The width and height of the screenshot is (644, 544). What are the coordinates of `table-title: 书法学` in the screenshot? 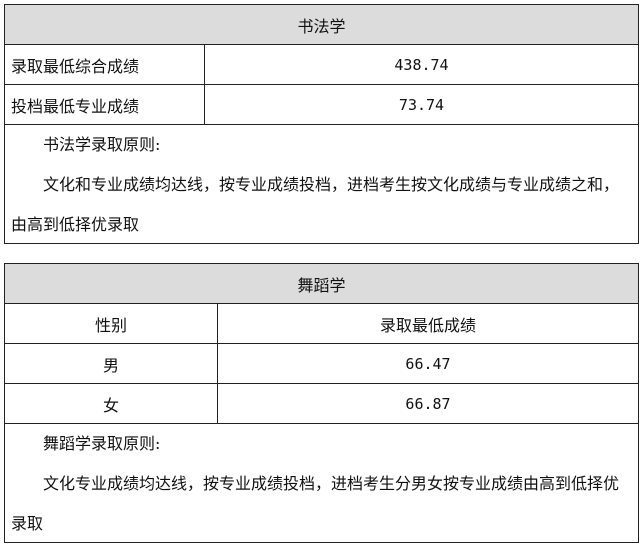 It's located at (321, 26).